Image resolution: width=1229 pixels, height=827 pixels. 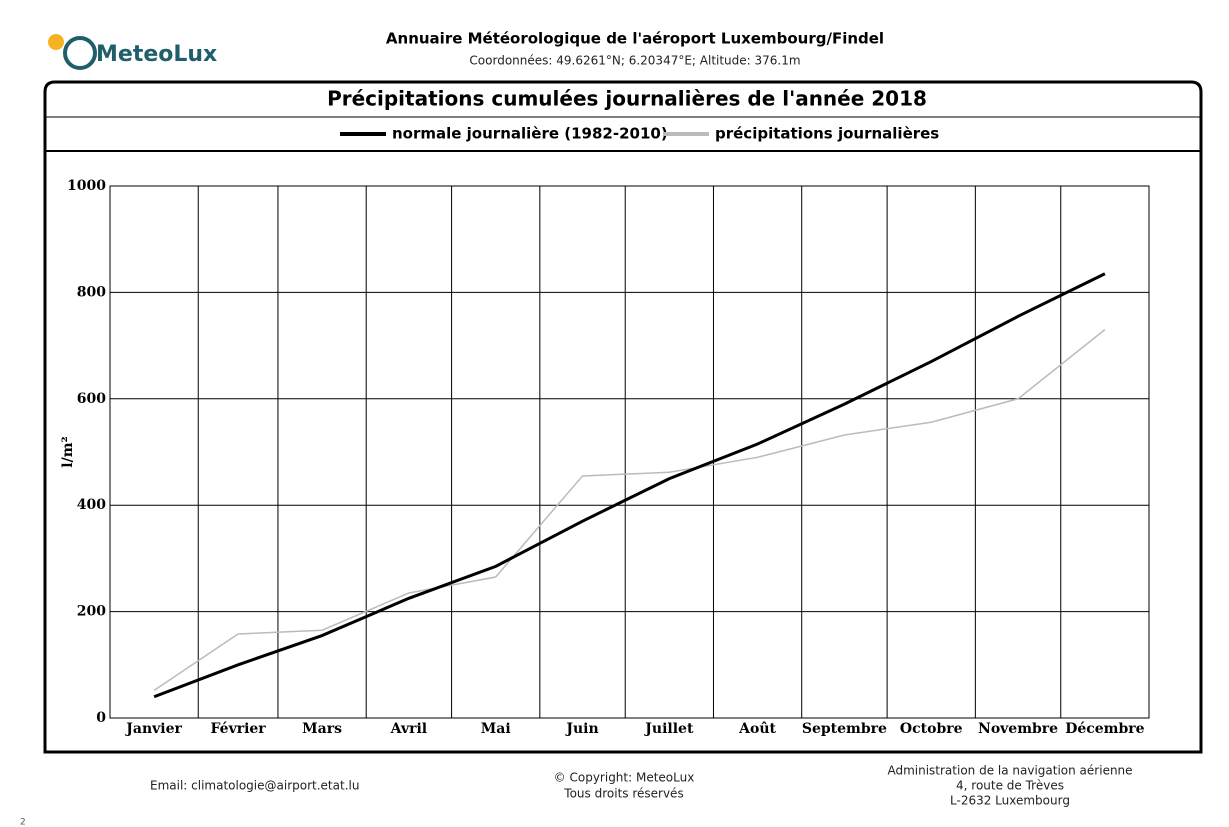 What do you see at coordinates (757, 729) in the screenshot?
I see `x-tick-label: Août` at bounding box center [757, 729].